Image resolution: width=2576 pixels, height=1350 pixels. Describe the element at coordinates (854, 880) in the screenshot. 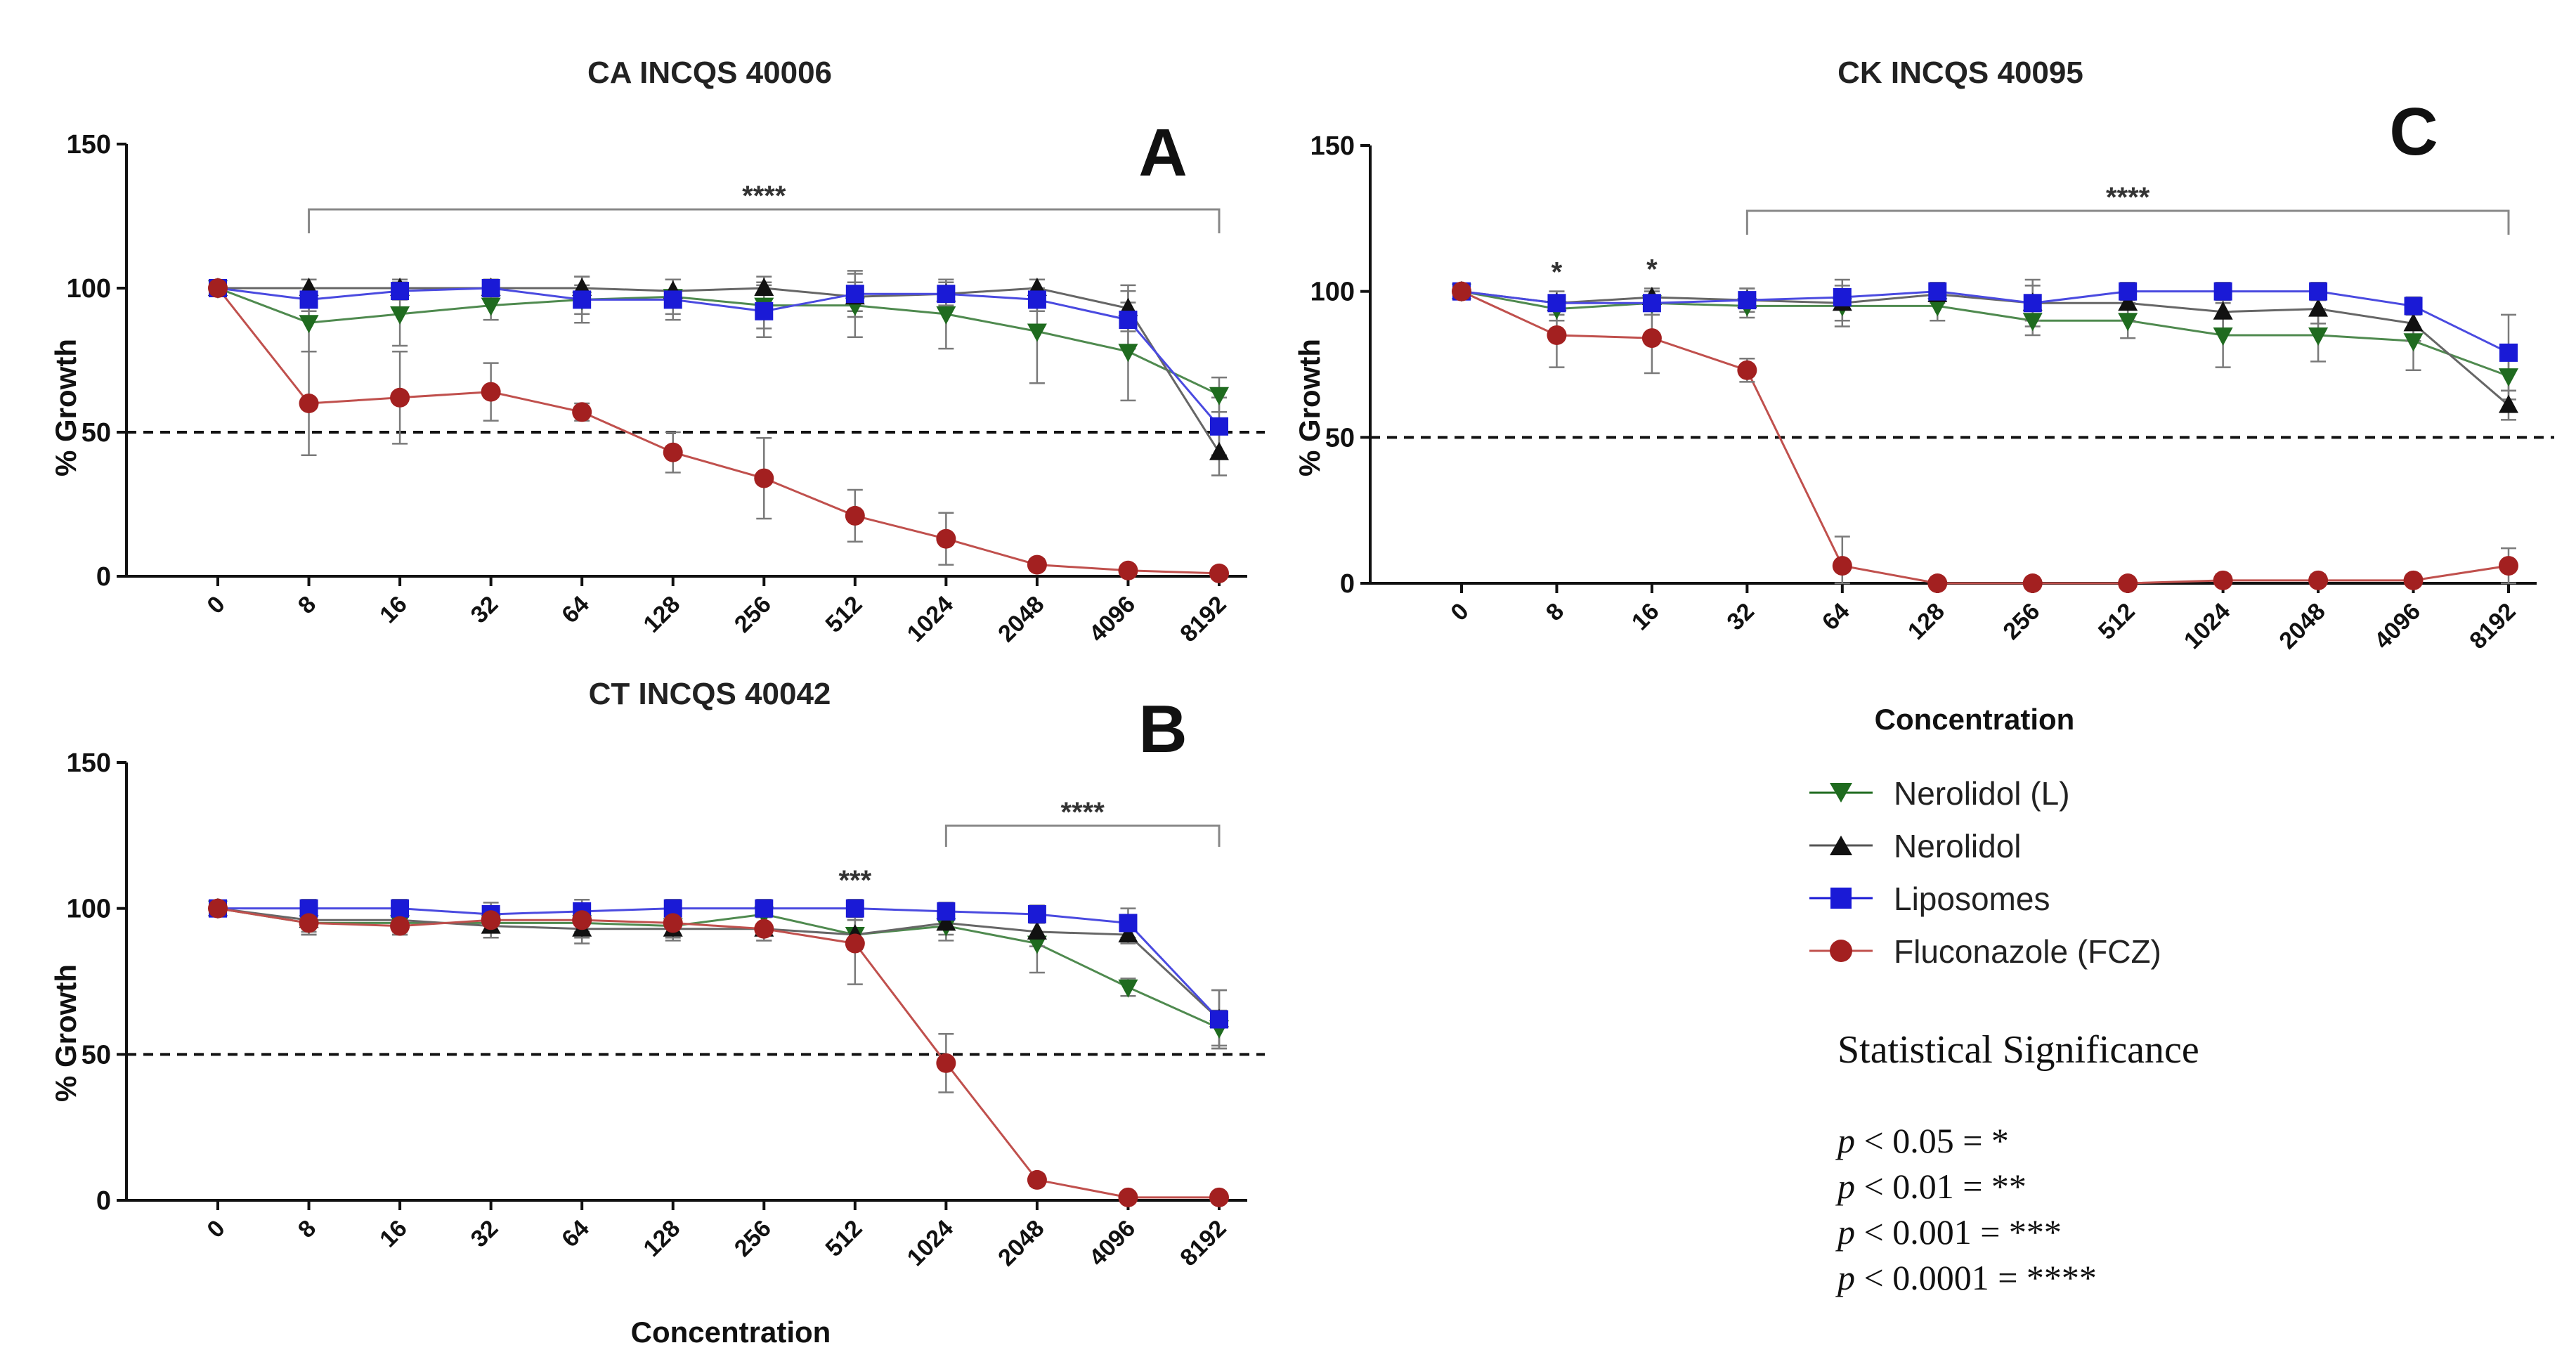

I see `significance-annotation: ***` at that location.